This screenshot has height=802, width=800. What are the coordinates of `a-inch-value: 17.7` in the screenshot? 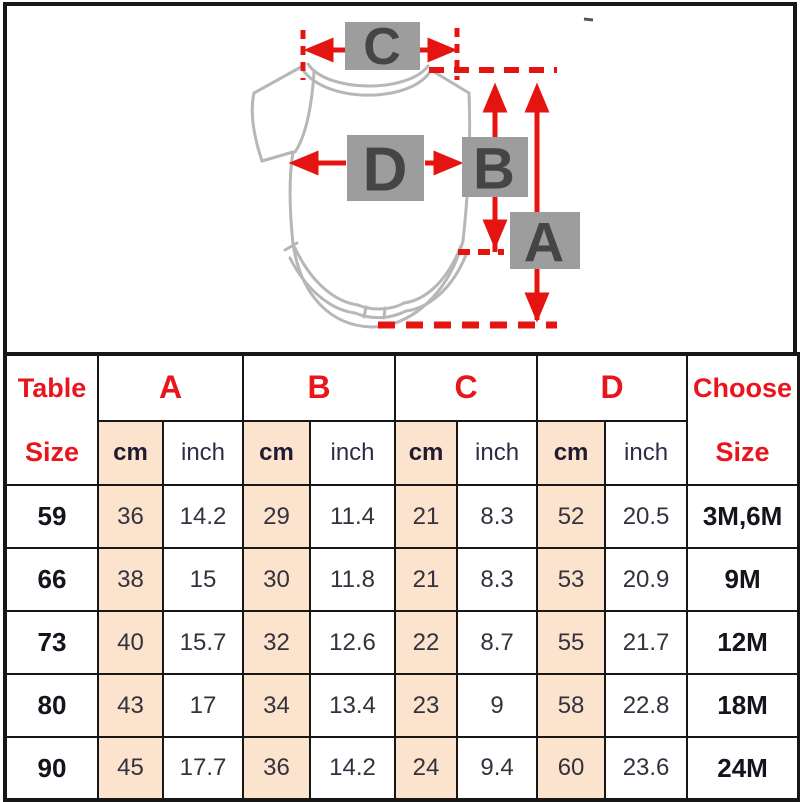 It's located at (203, 768).